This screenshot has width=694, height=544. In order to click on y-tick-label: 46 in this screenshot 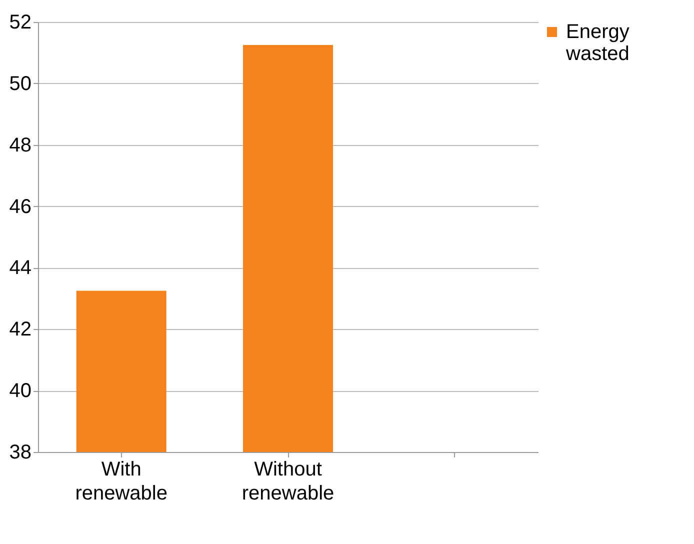, I will do `click(20, 207)`.